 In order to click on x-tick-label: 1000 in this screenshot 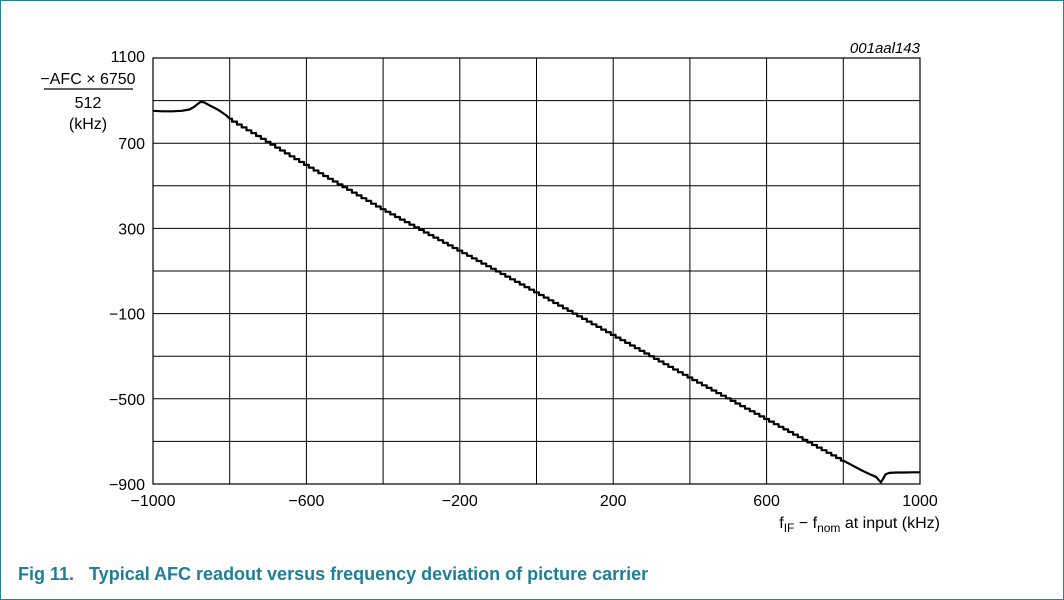, I will do `click(920, 501)`.